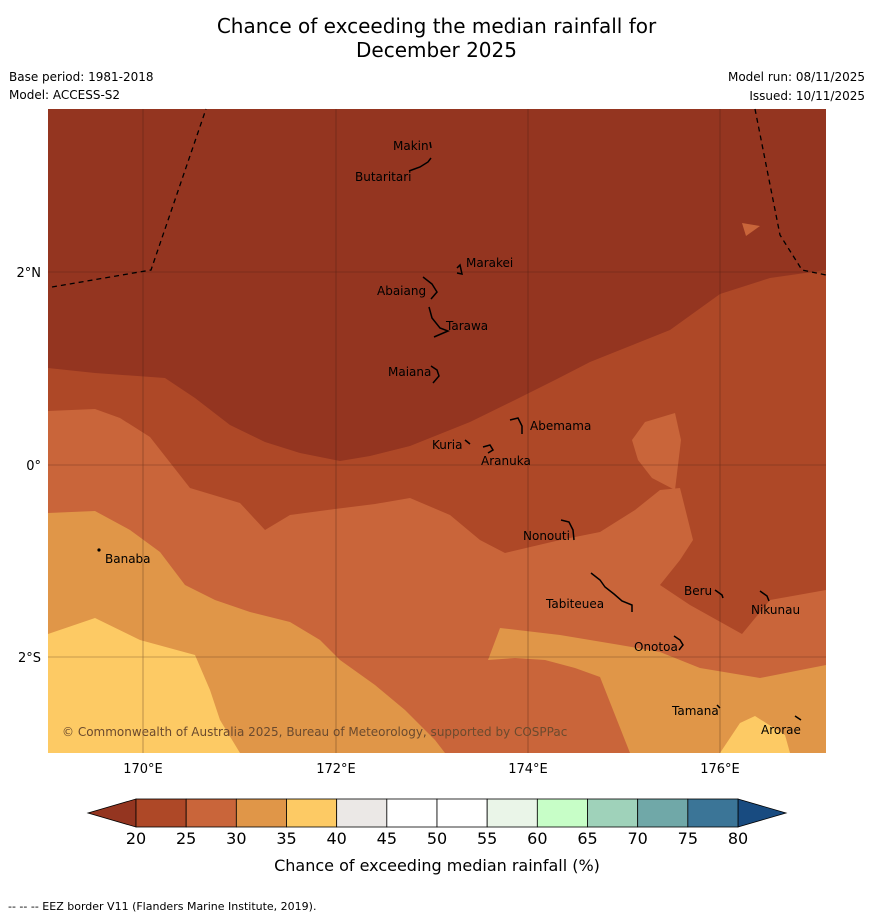 This screenshot has height=919, width=873. I want to click on colorbar-tick-label: 80, so click(738, 838).